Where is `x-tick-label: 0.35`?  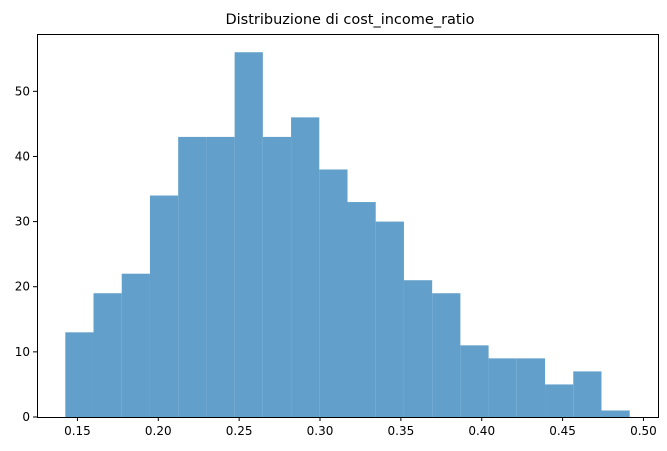 x-tick-label: 0.35 is located at coordinates (401, 431).